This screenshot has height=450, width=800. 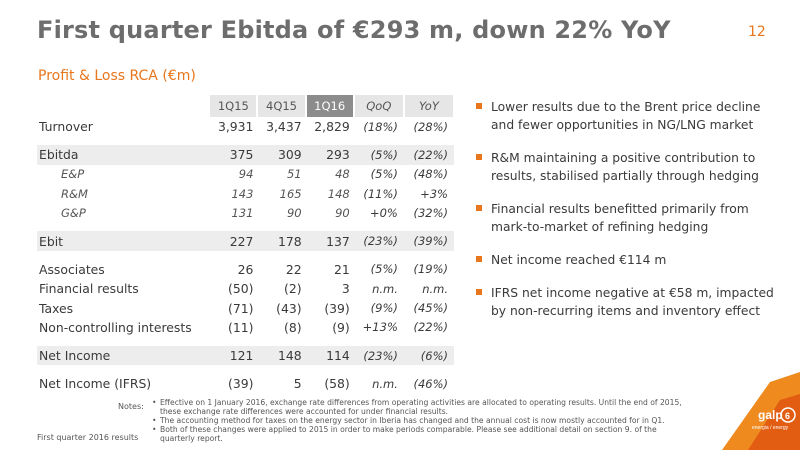 I want to click on row-label: G&P, so click(x=73, y=212).